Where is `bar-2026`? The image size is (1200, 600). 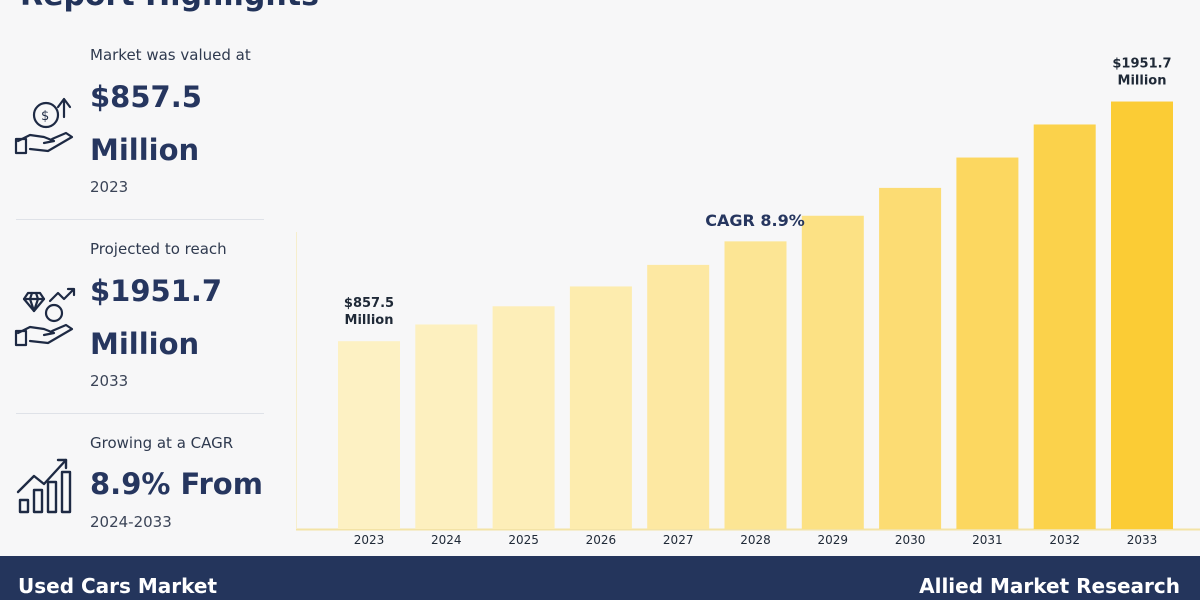 bar-2026 is located at coordinates (600, 407).